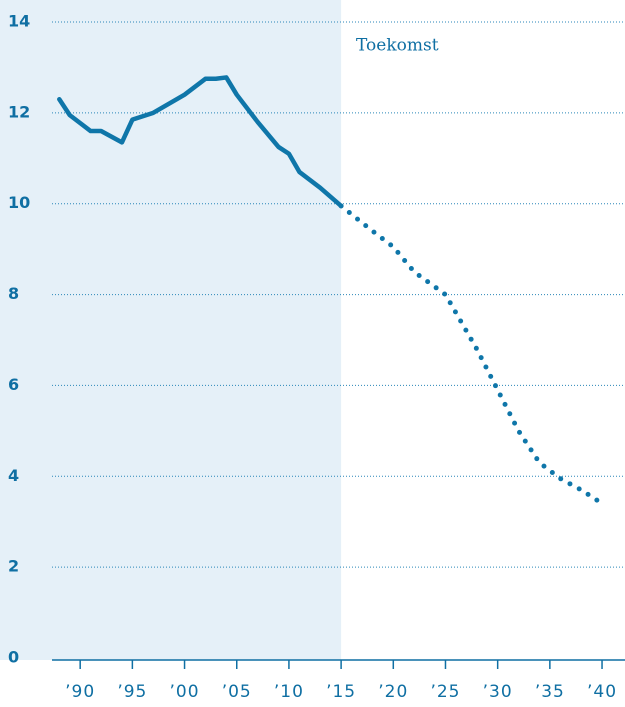 This screenshot has width=625, height=707. I want to click on annotation: Toekomst, so click(397, 46).